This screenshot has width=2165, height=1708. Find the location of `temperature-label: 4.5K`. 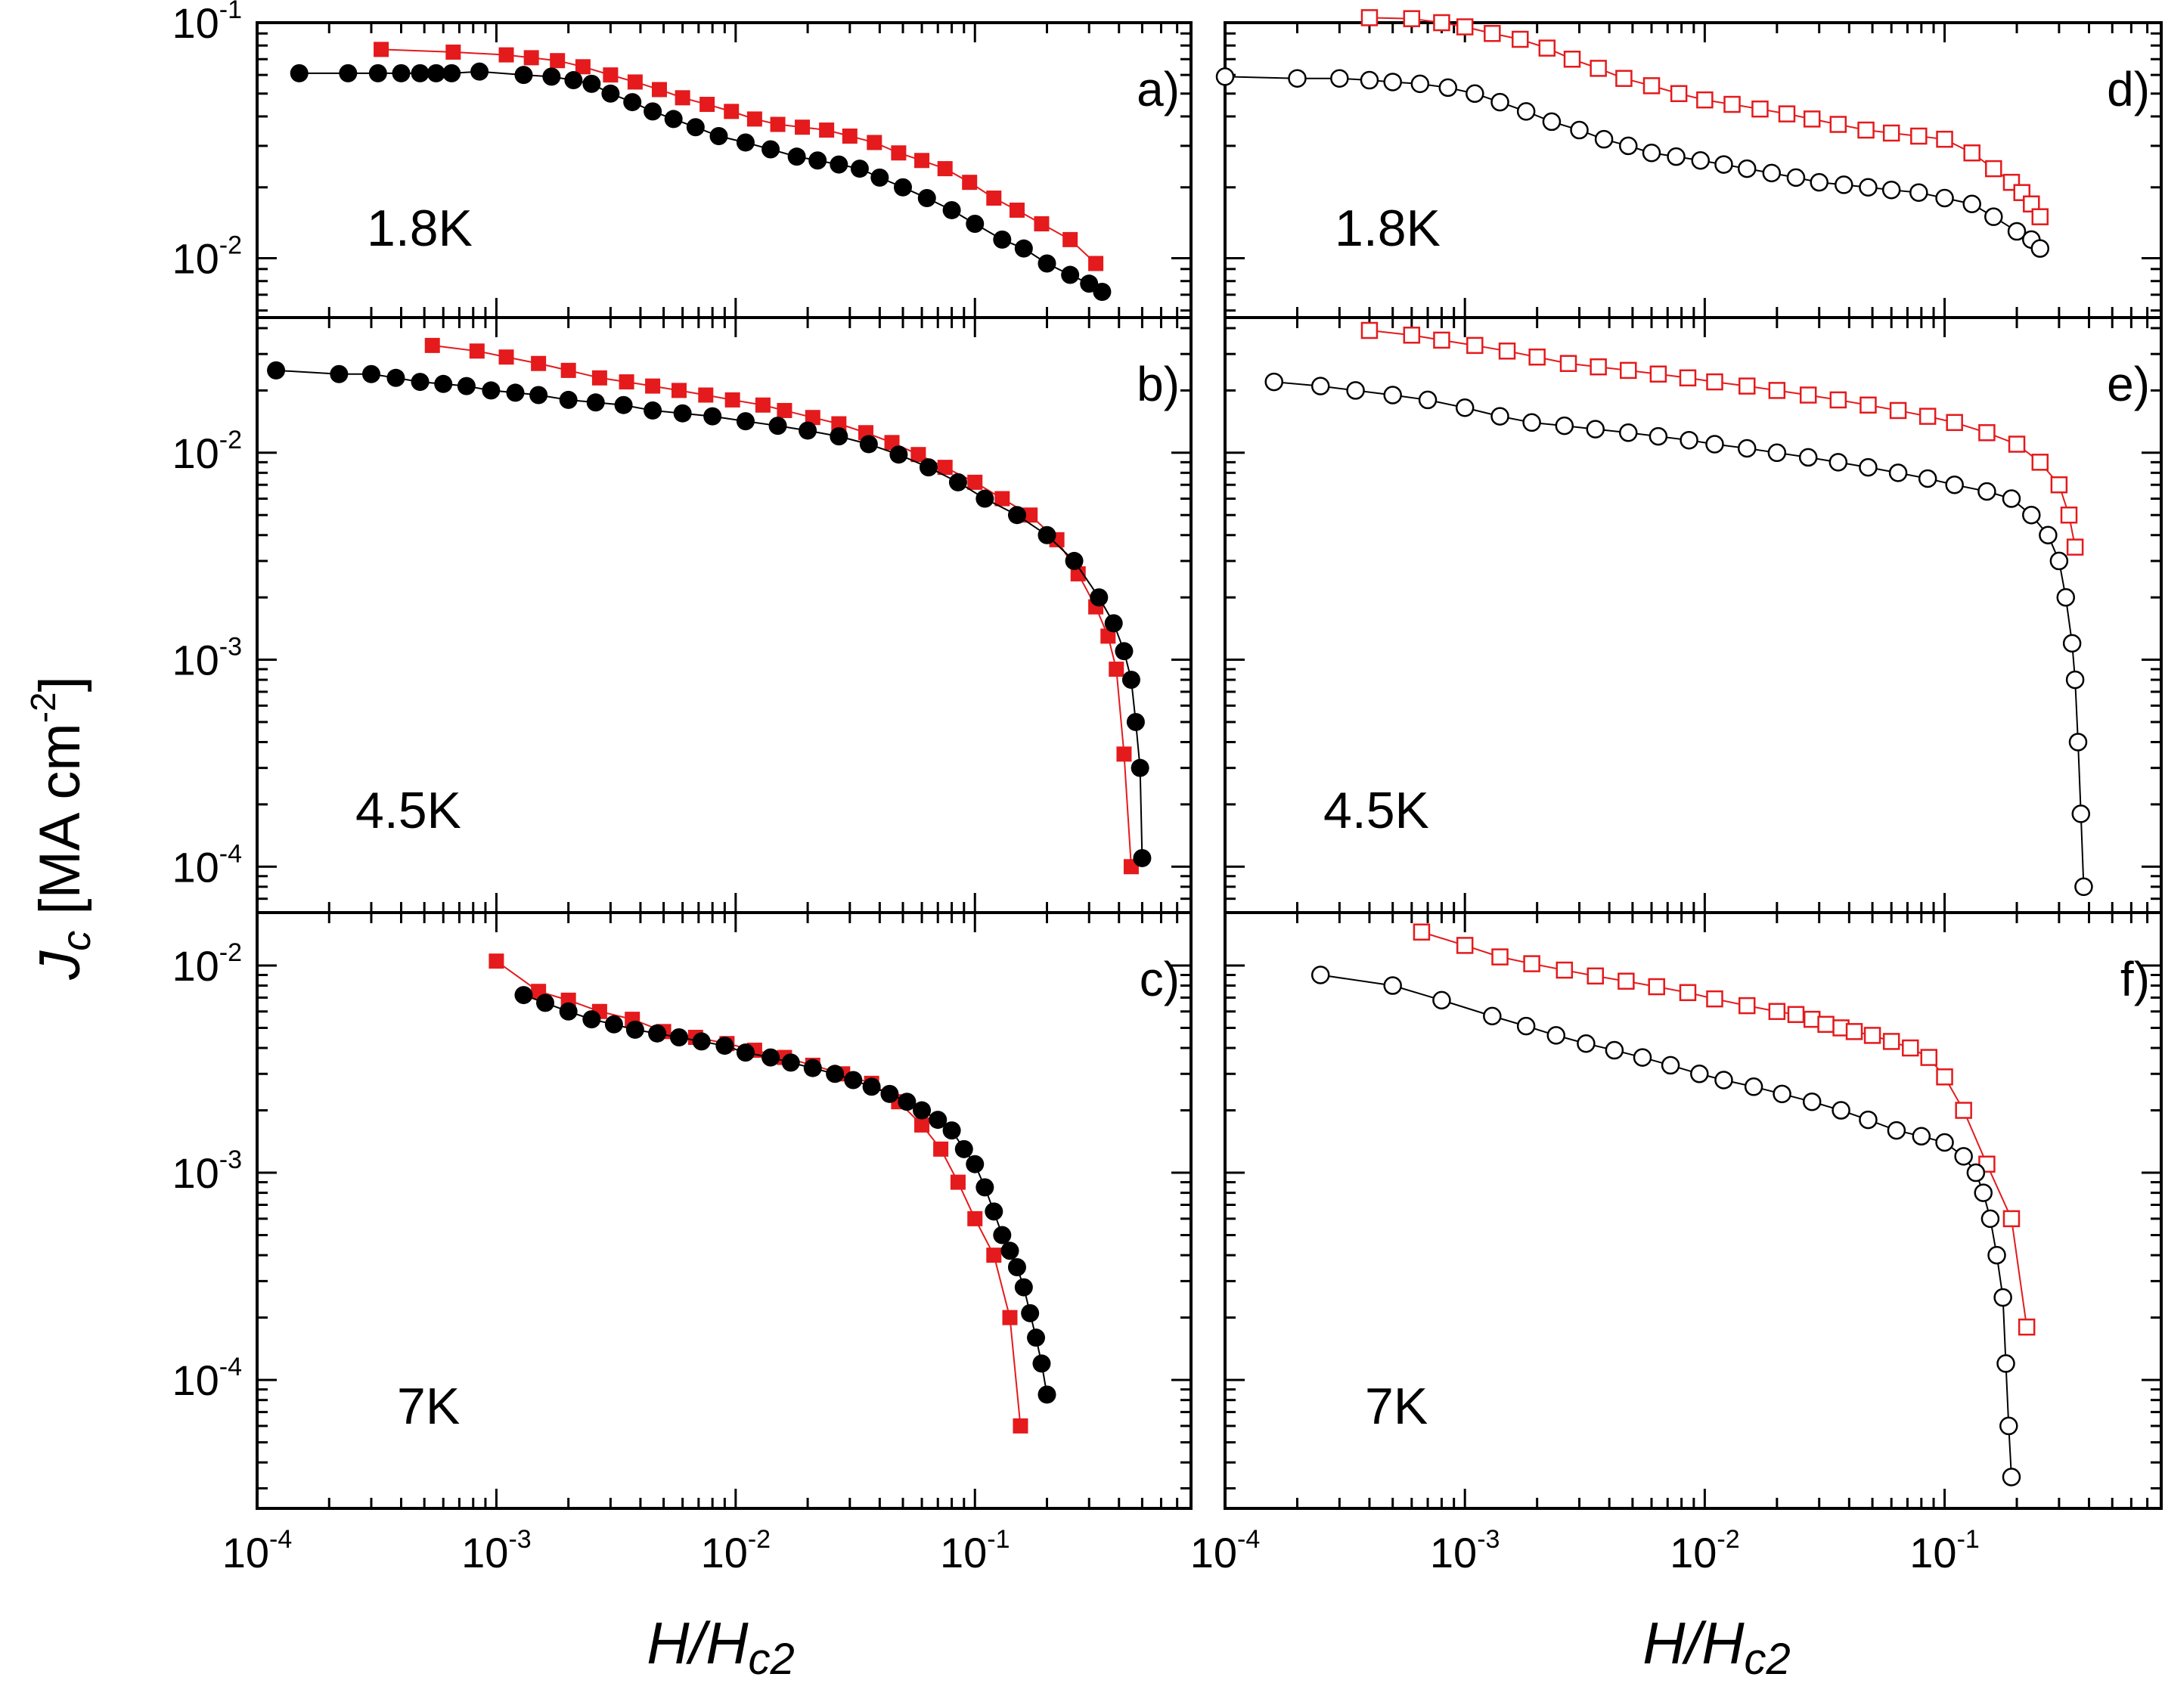

temperature-label: 4.5K is located at coordinates (1376, 810).